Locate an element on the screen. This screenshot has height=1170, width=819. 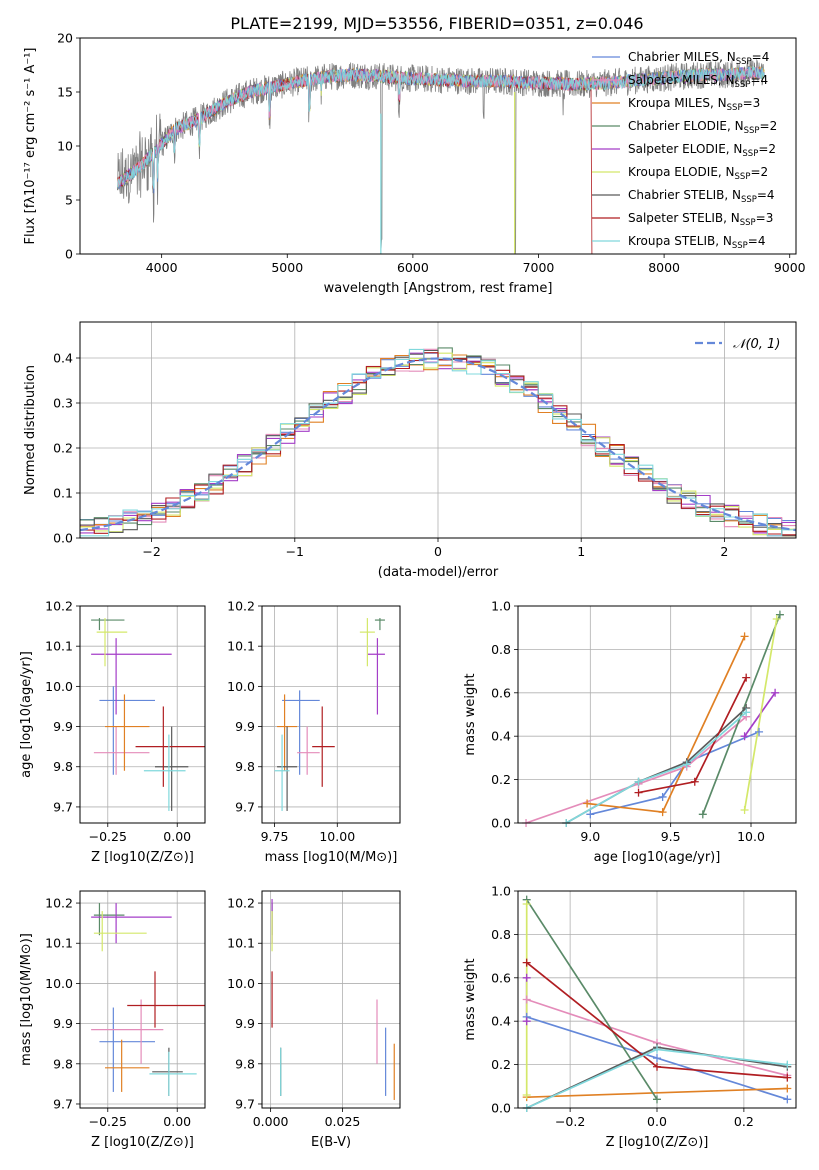
x-tick-label: 7000 is located at coordinates (539, 267).